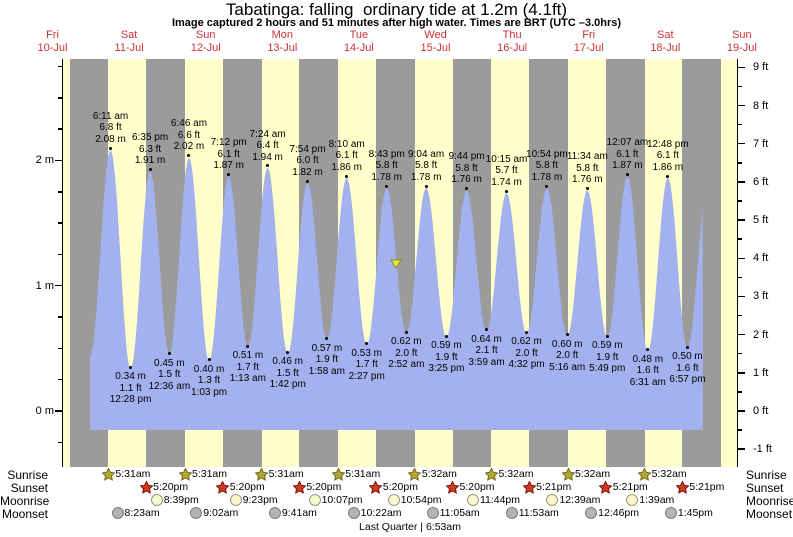 This screenshot has width=793, height=537. I want to click on moonrise-time: 8:39pm, so click(181, 500).